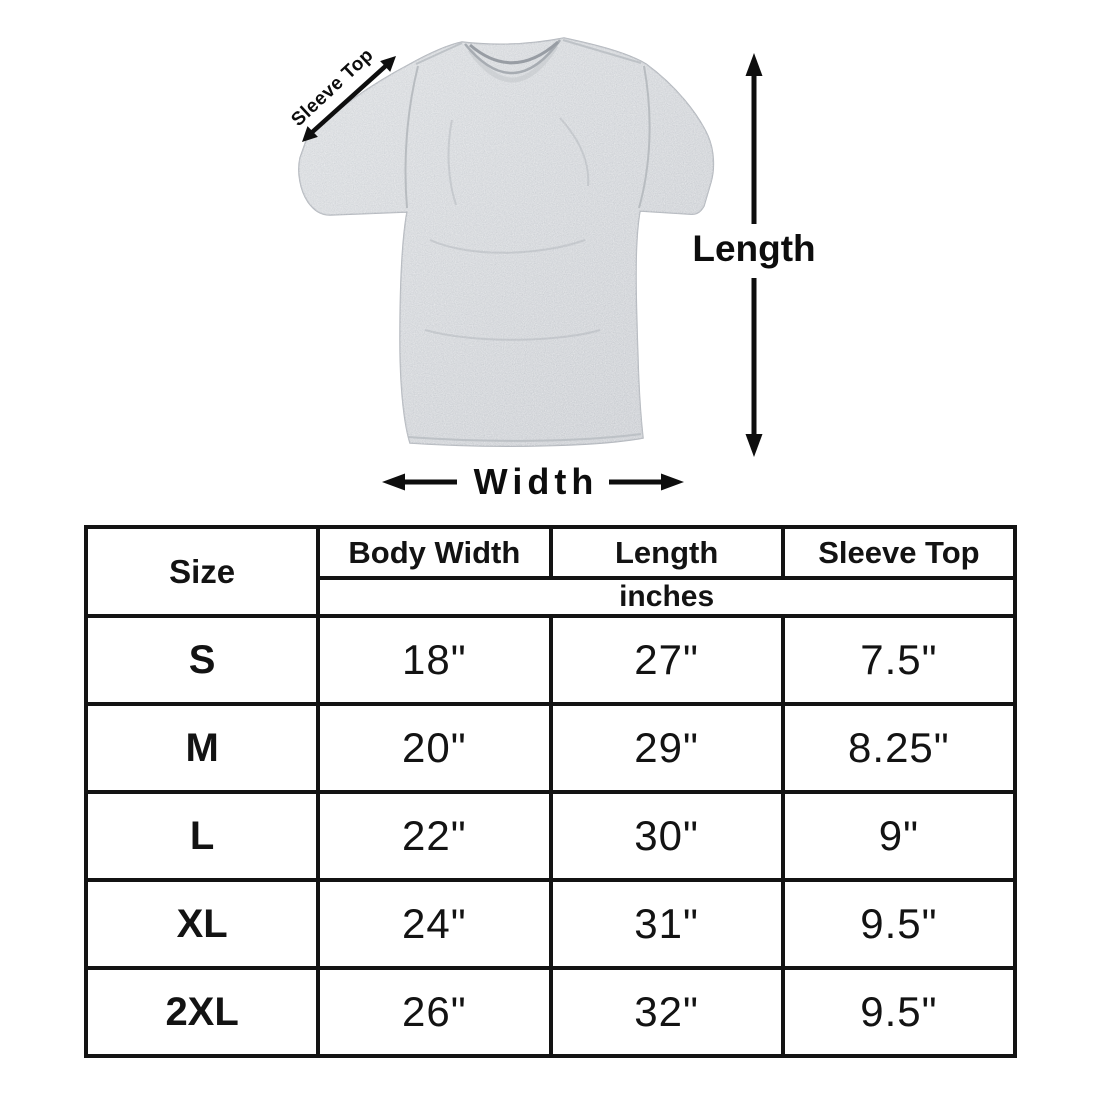  What do you see at coordinates (439, 53) in the screenshot?
I see `left-shoulder-seam` at bounding box center [439, 53].